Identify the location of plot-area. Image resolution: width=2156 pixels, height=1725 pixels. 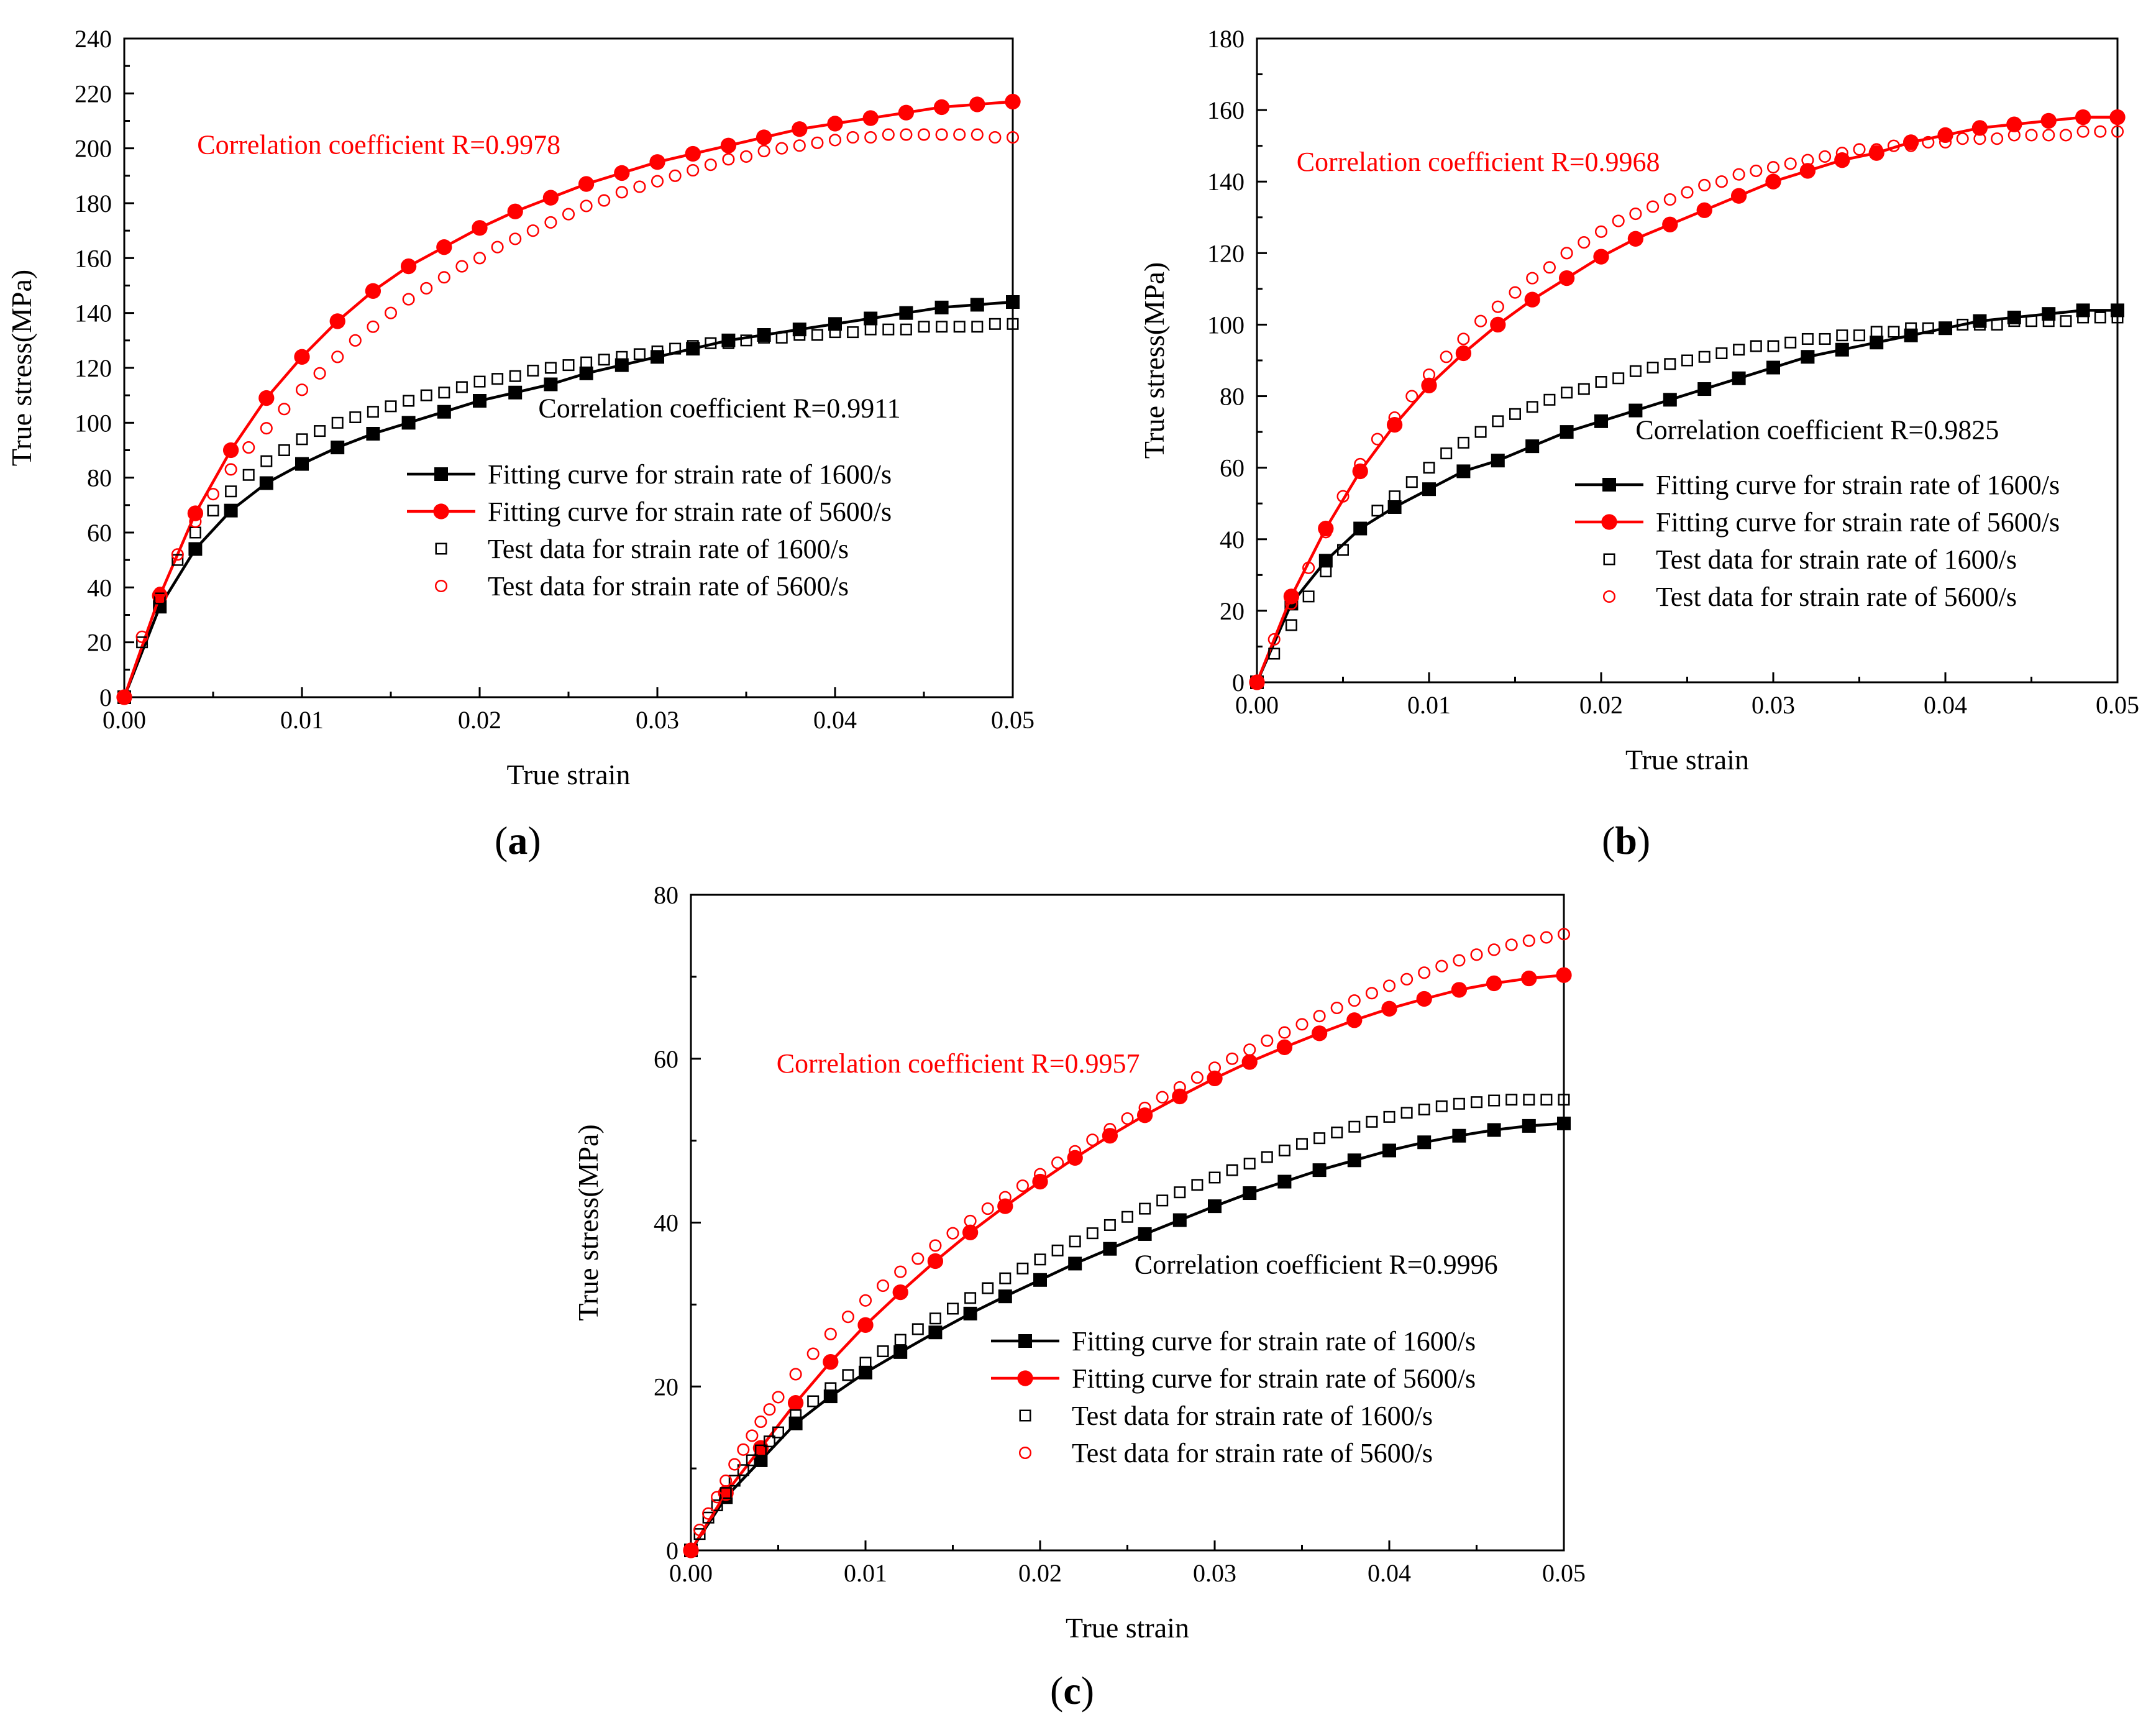
(568, 399).